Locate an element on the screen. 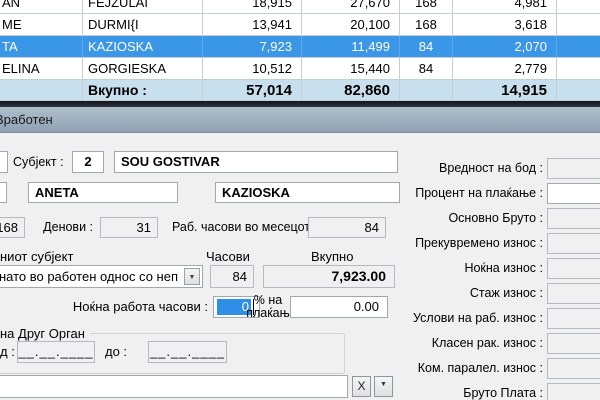  cell-first-name: ELINA is located at coordinates (41, 68).